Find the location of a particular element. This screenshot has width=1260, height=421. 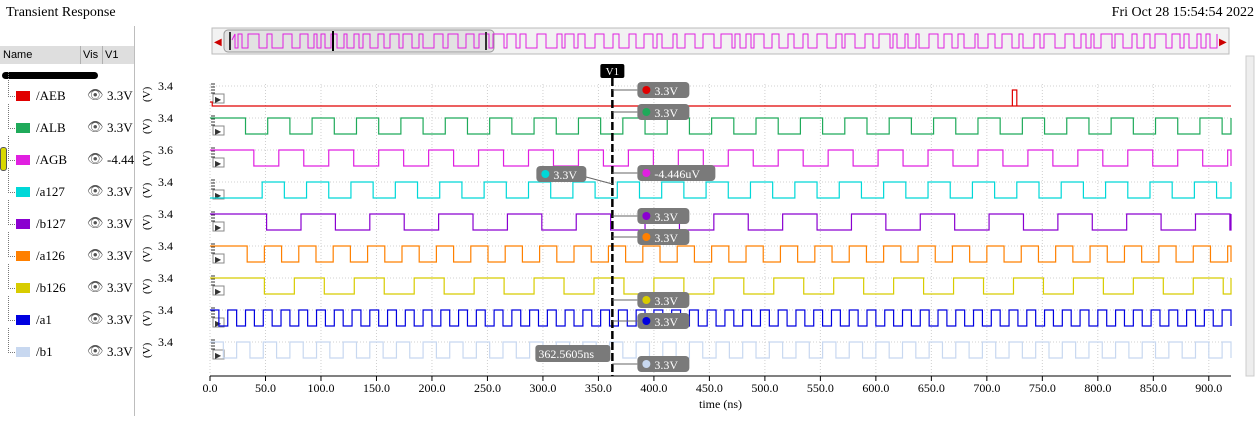

x-axis-label: time (ns) is located at coordinates (720, 404).